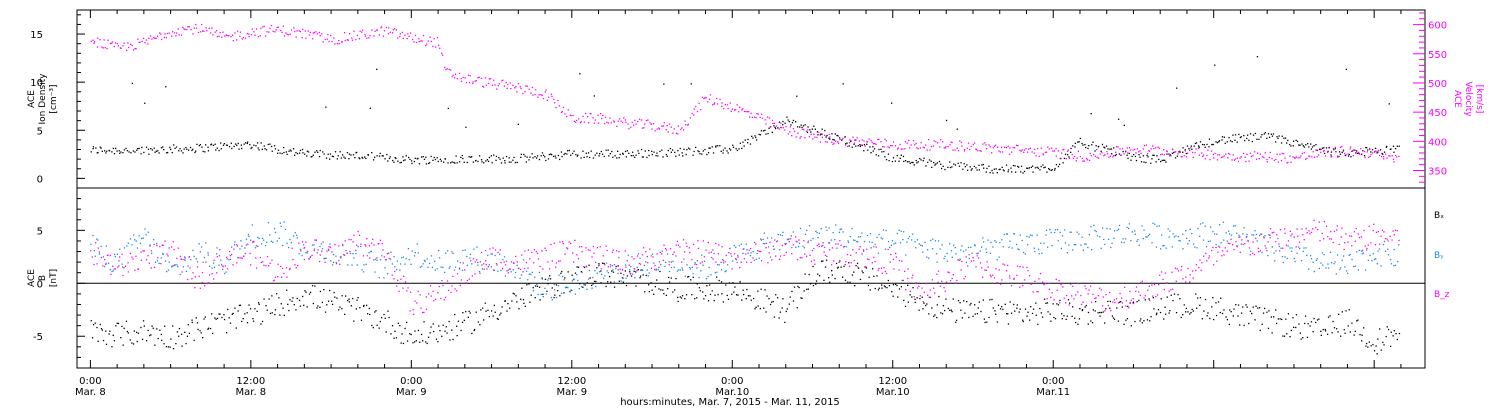  I want to click on x-tick-label-date: Mar. 9, so click(411, 392).